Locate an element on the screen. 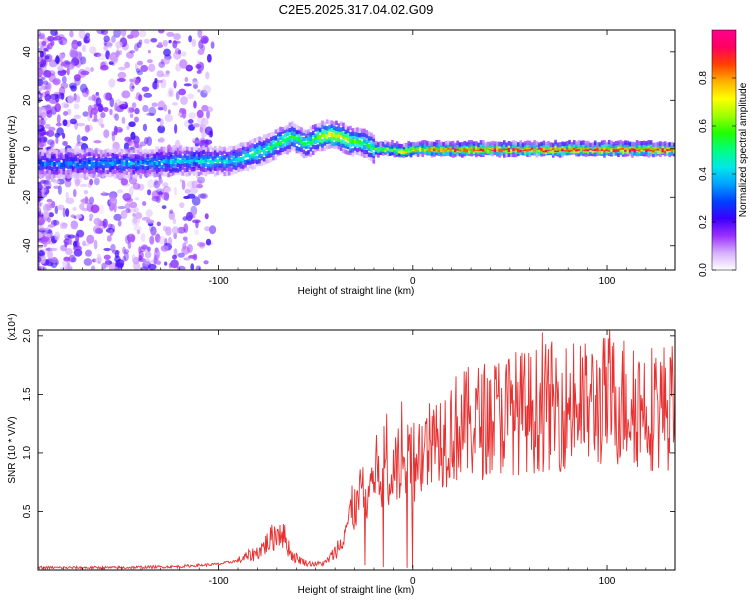 The width and height of the screenshot is (750, 600). spectrogram-y-tick-label: -20 is located at coordinates (27, 197).